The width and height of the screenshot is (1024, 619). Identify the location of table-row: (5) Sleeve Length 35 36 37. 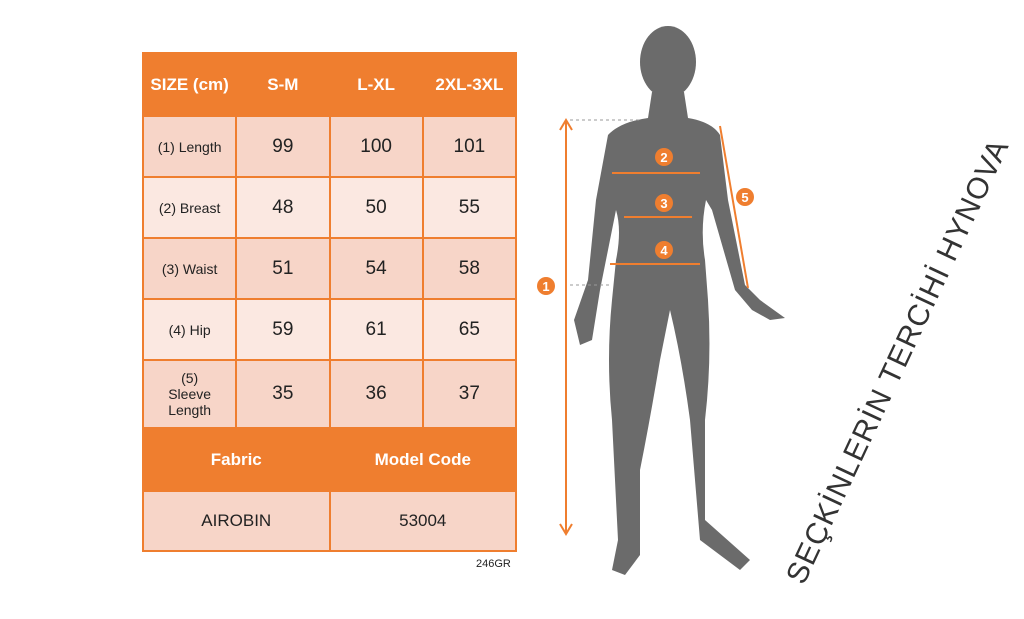
(329, 394).